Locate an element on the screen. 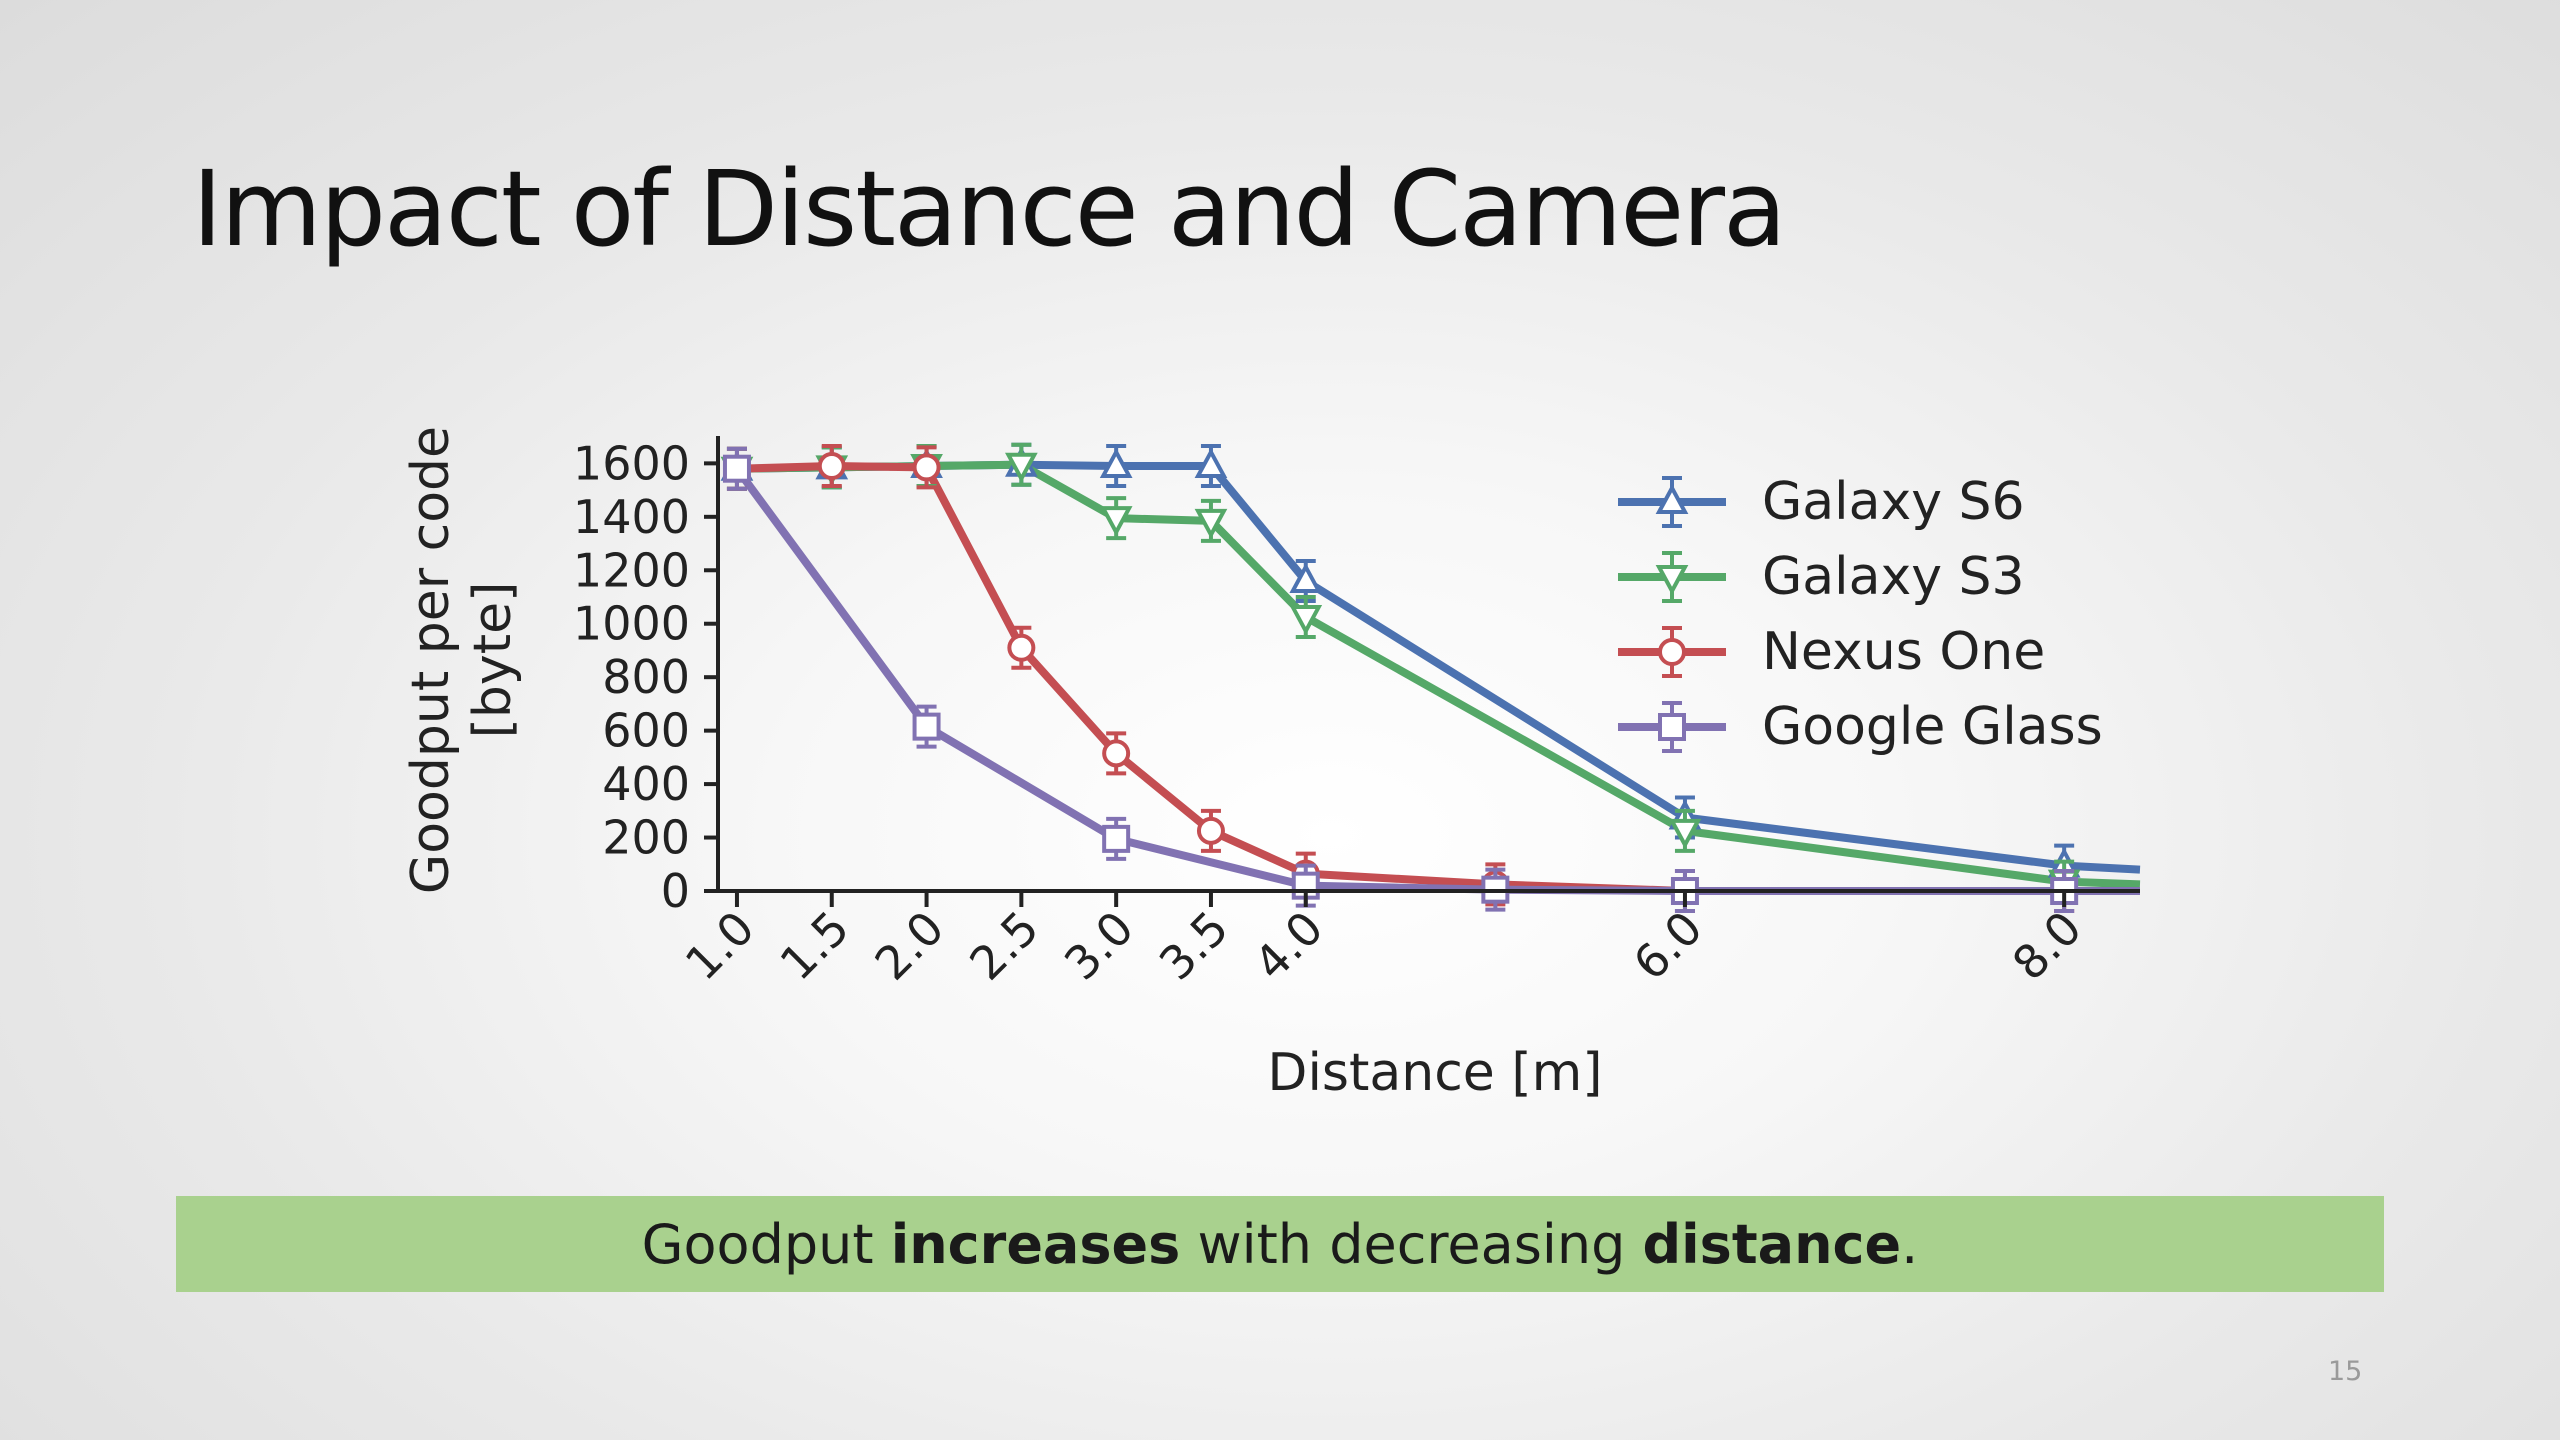  y-tick-label: 1400 is located at coordinates (631, 517).